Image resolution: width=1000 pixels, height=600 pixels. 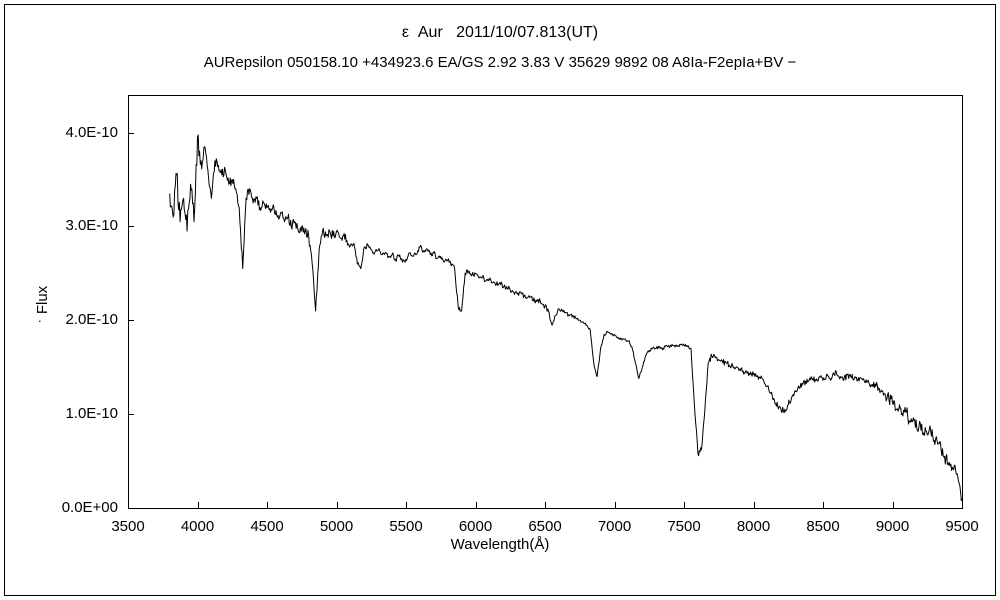 I want to click on x-tick-label: 6000, so click(x=475, y=526).